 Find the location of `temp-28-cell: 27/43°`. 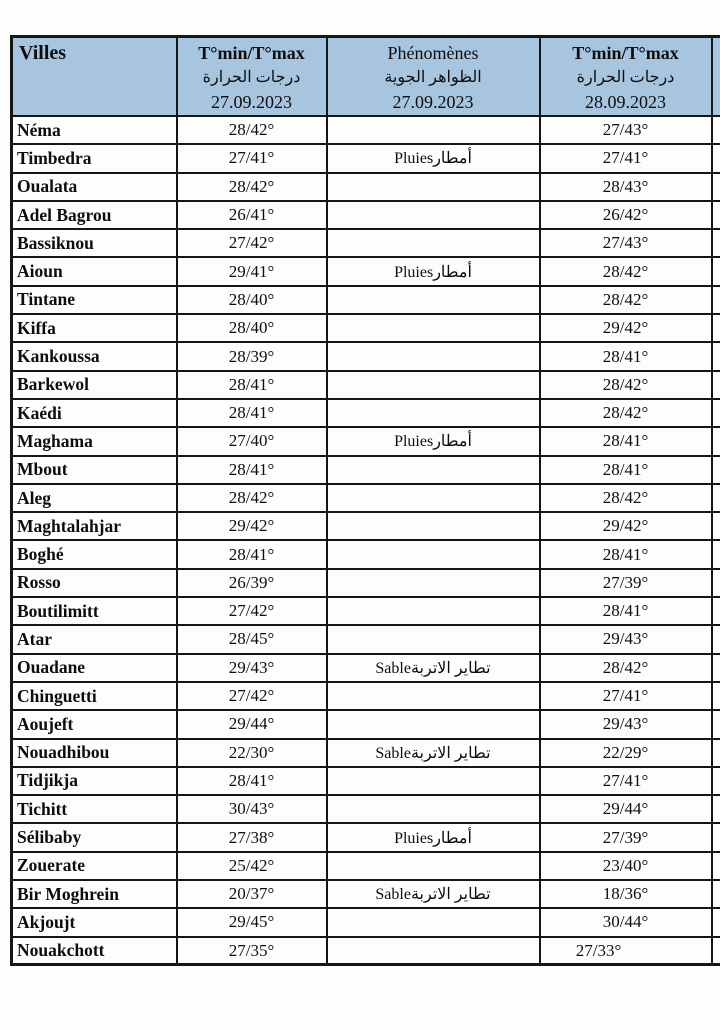

temp-28-cell: 27/43° is located at coordinates (625, 243).